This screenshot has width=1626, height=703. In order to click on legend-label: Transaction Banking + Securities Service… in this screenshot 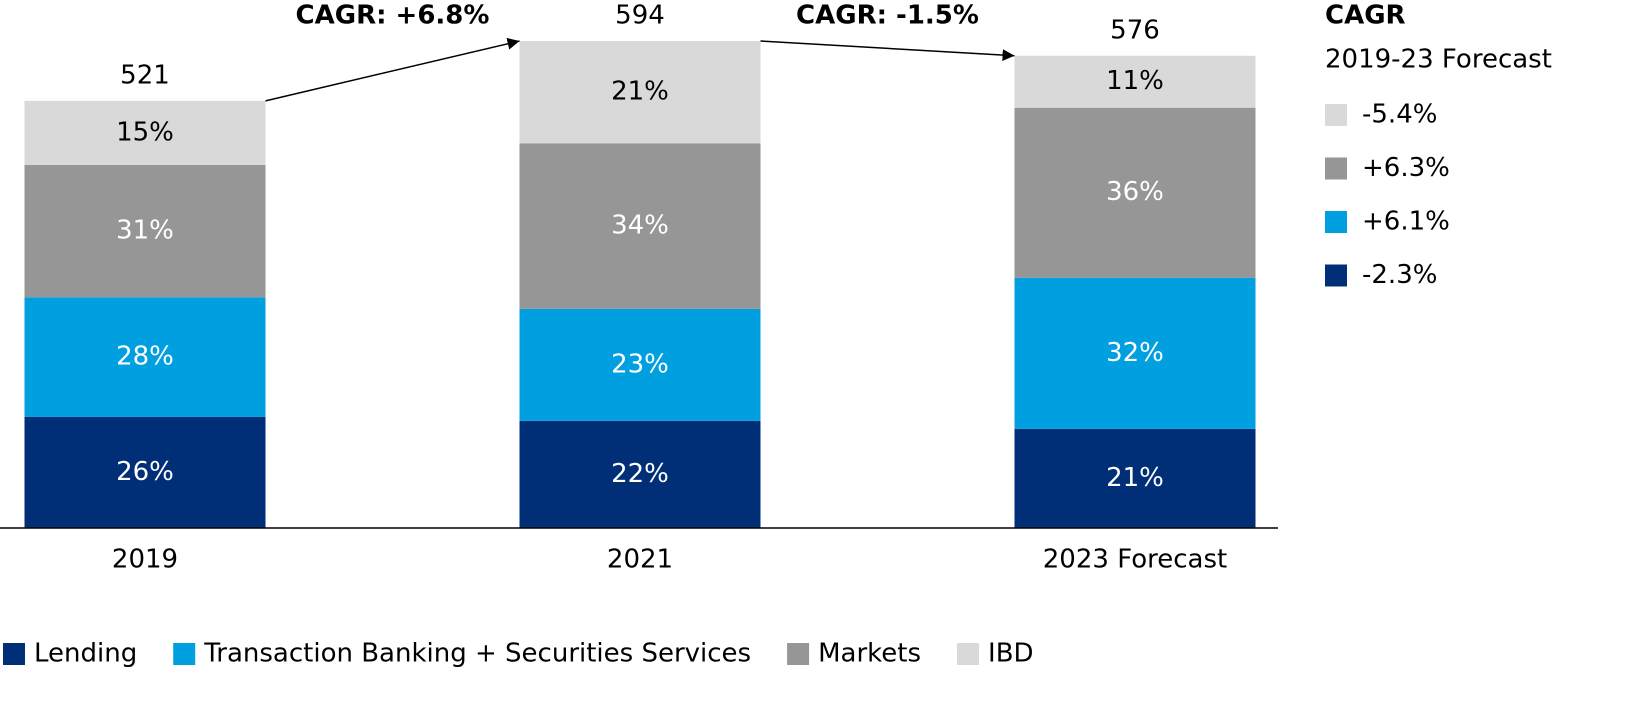, I will do `click(477, 654)`.